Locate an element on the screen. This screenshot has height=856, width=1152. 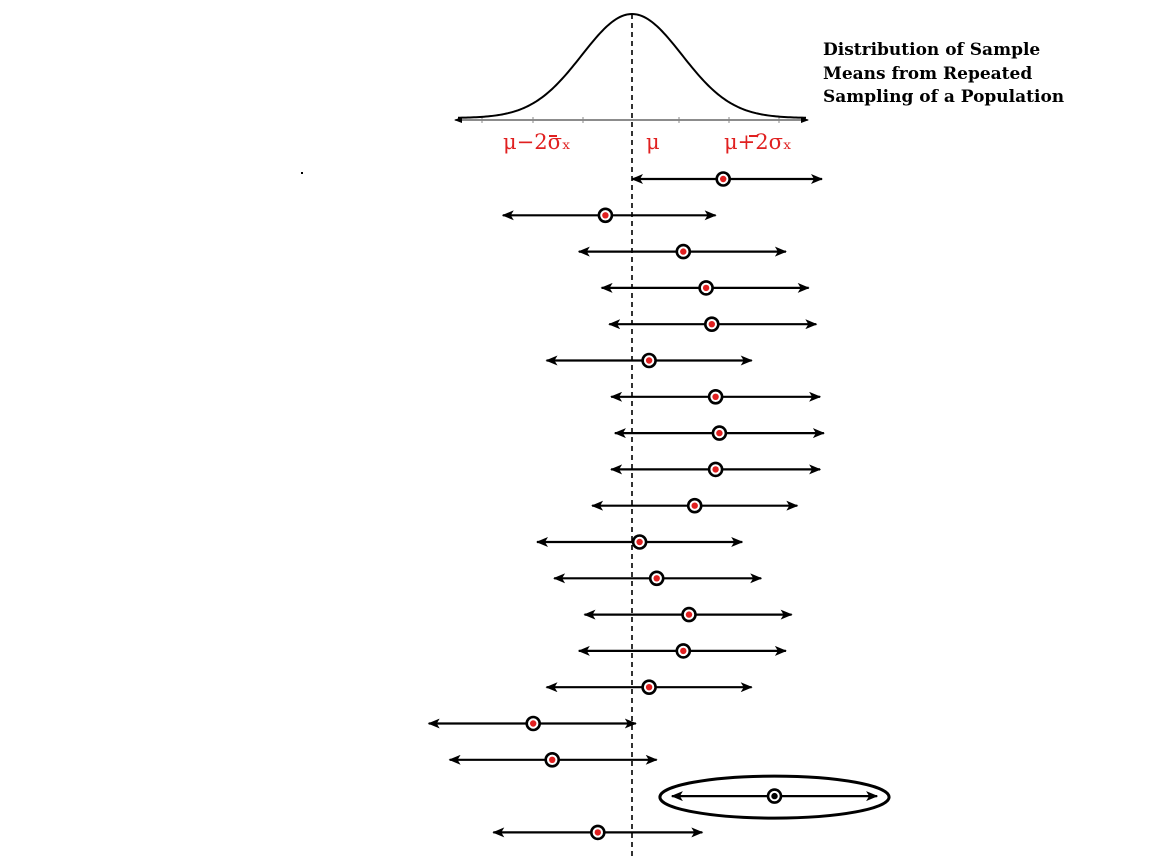
highlight-ellipse is located at coordinates (774, 797).